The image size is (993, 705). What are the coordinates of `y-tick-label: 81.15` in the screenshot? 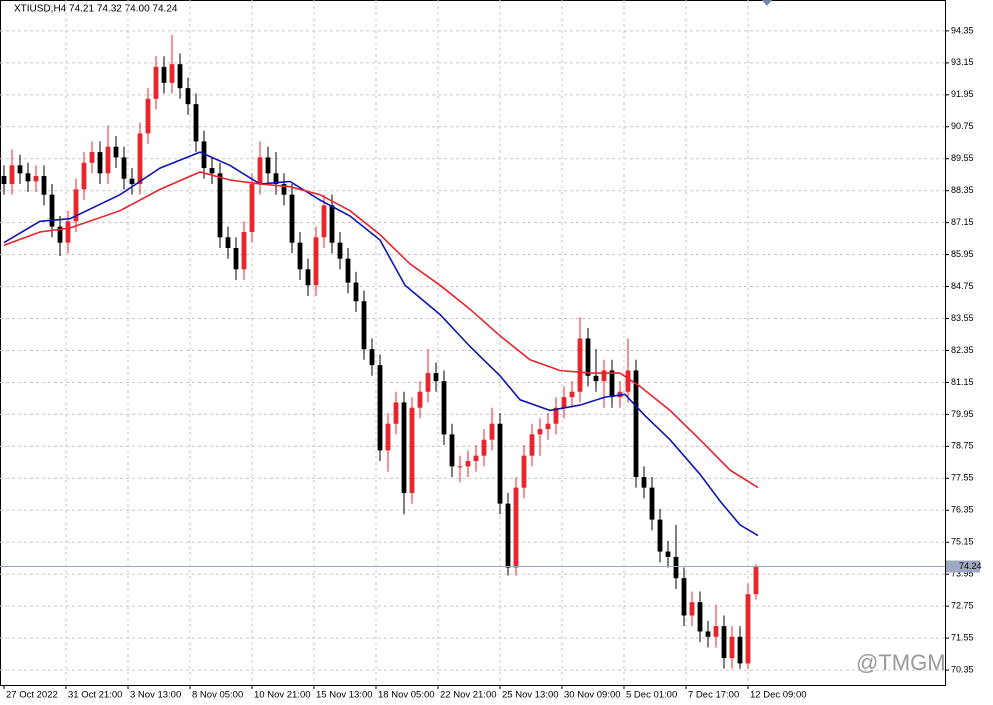 It's located at (962, 382).